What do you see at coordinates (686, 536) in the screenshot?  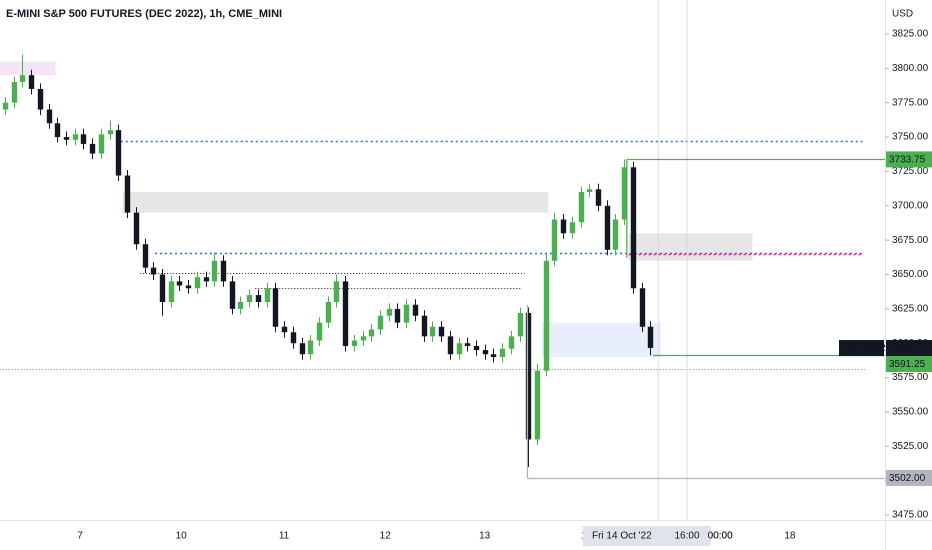 I see `x-tick-label: 16:00` at bounding box center [686, 536].